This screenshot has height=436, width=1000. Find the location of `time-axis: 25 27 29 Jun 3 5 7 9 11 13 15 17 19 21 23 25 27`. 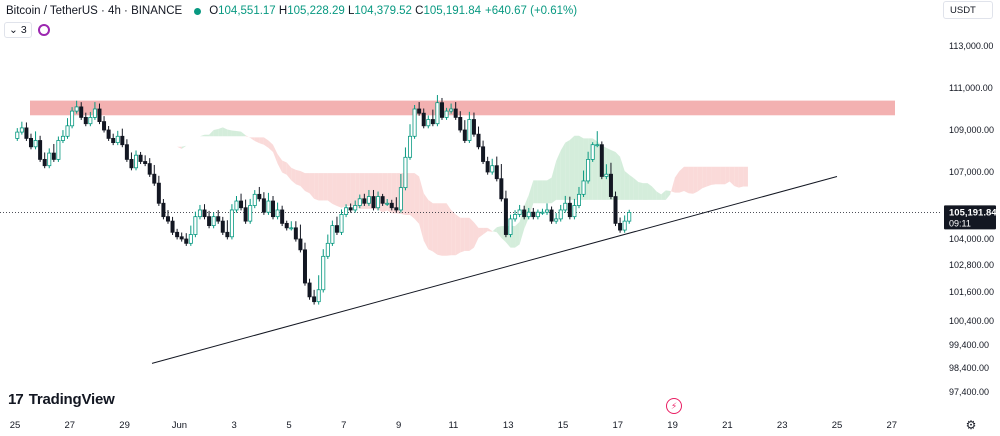

time-axis: 25 27 29 Jun 3 5 7 9 11 13 15 17 19 21 23 25 27 is located at coordinates (453, 425).